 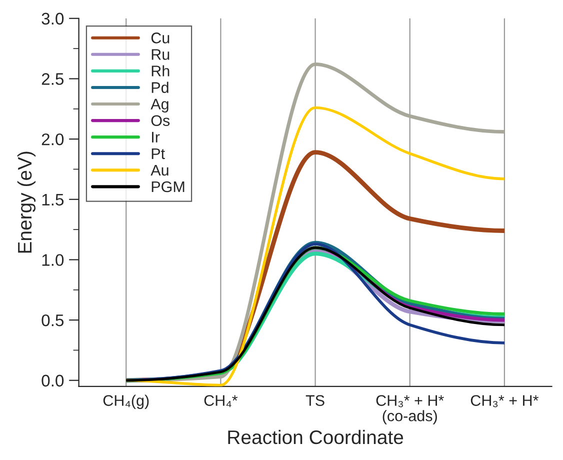 I want to click on x-tick-label: CH₄(g), so click(x=126, y=401).